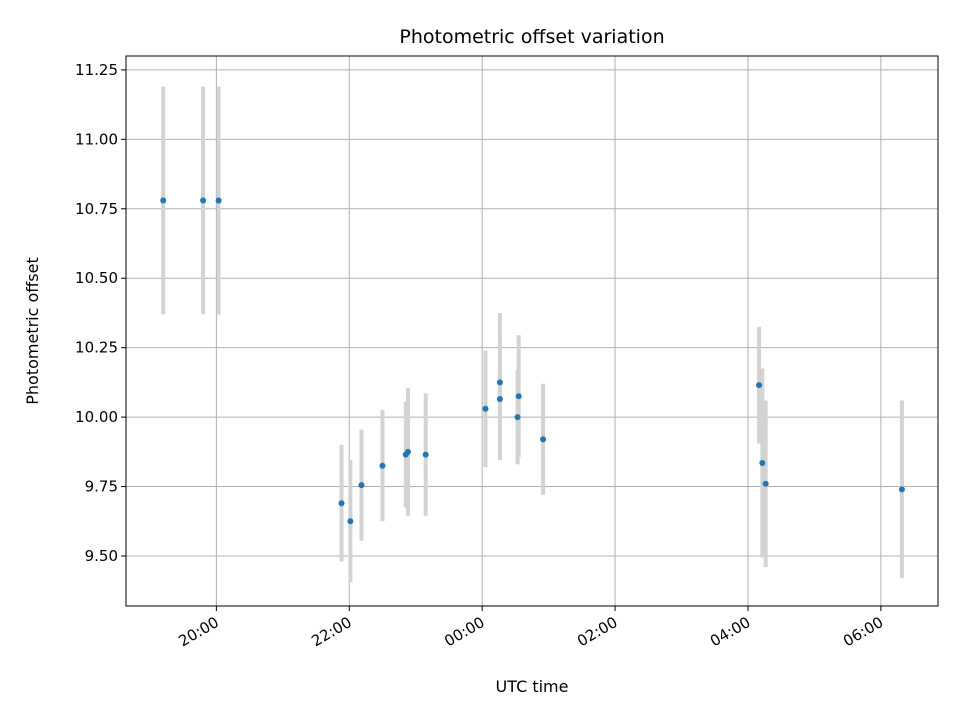 The height and width of the screenshot is (720, 960). I want to click on y-axis-label: Photometric offset, so click(32, 331).